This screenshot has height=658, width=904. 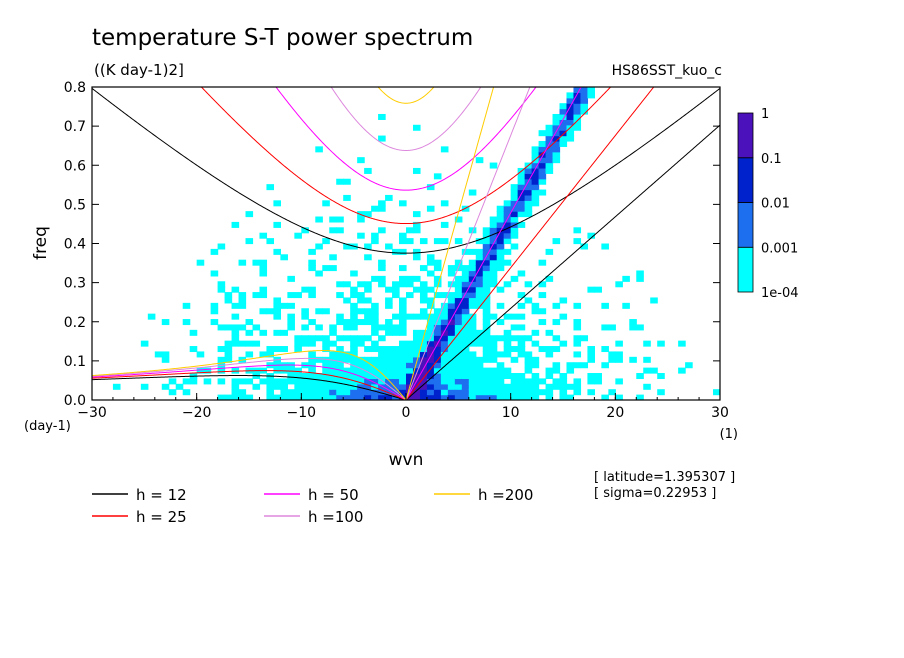 What do you see at coordinates (771, 159) in the screenshot?
I see `colorbar-label: 0.1` at bounding box center [771, 159].